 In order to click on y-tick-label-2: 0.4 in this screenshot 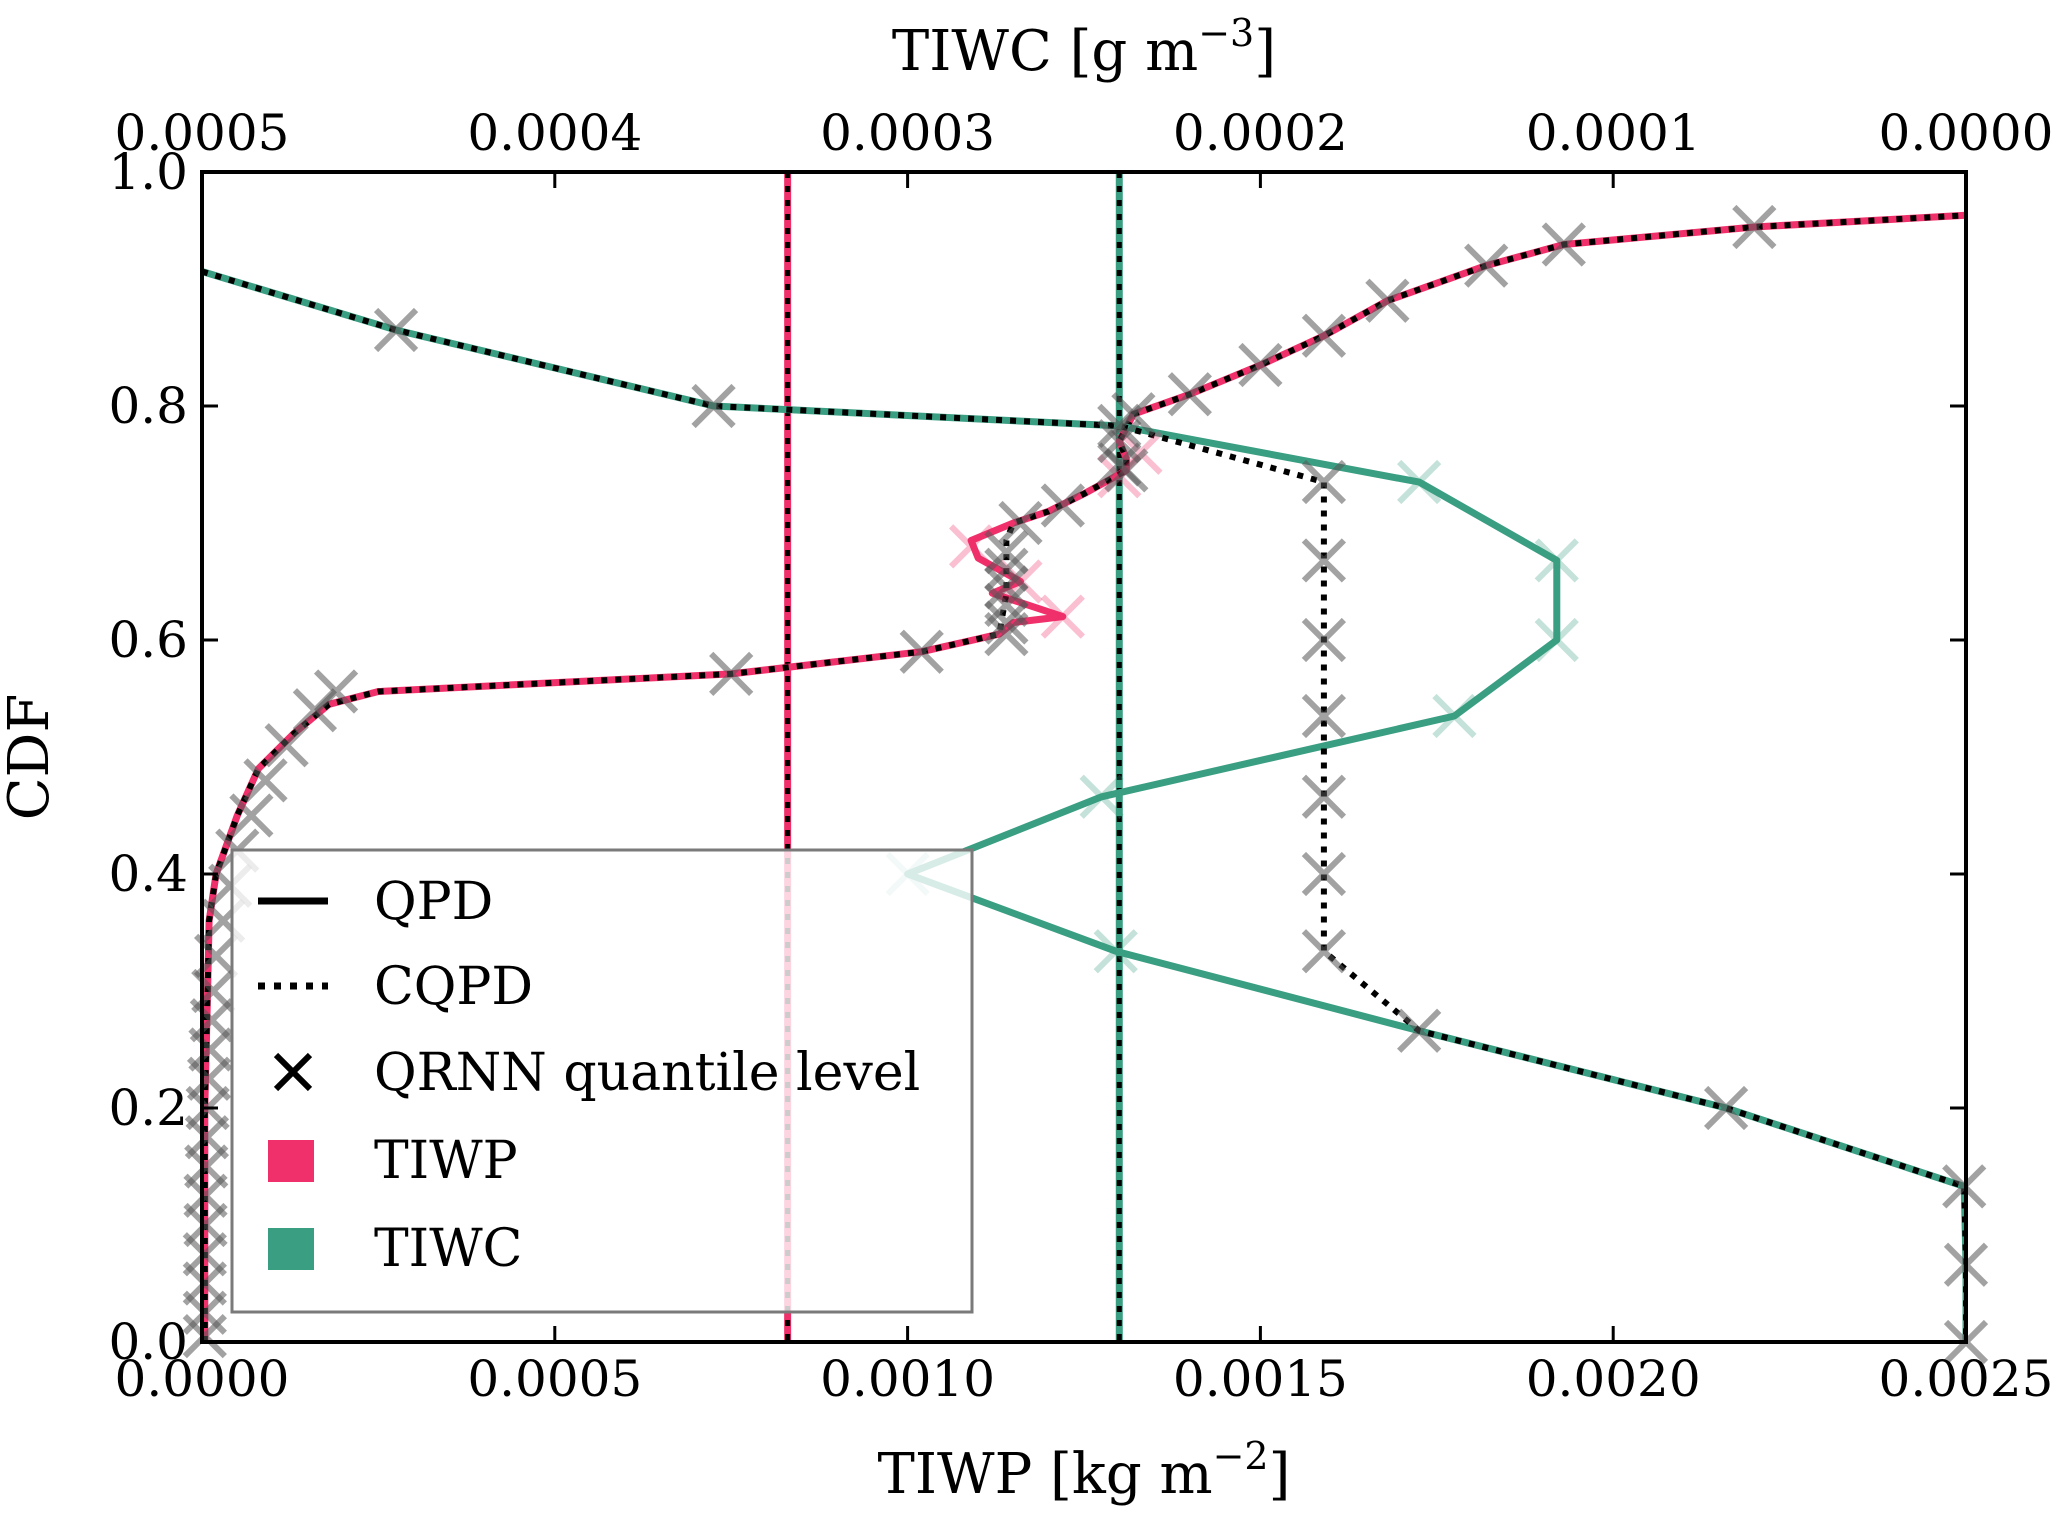, I will do `click(148, 874)`.